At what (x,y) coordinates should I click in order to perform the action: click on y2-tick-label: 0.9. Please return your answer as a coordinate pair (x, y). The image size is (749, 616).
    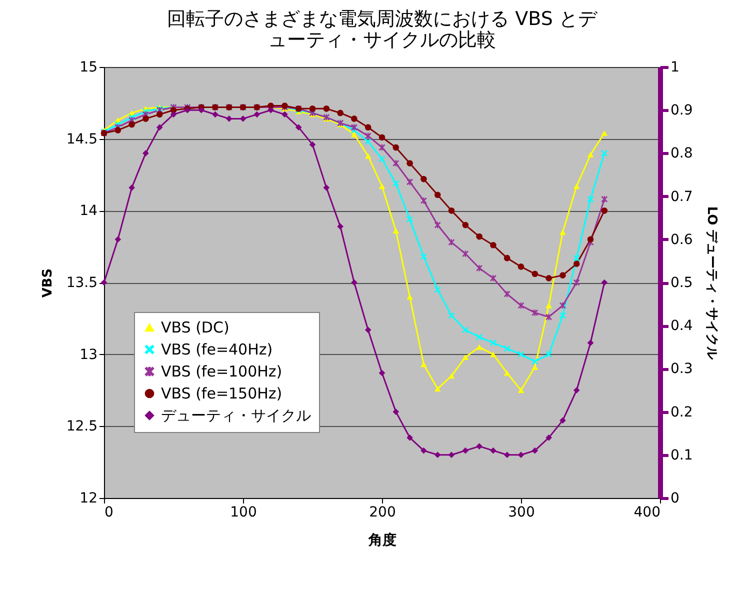
    Looking at the image, I should click on (681, 110).